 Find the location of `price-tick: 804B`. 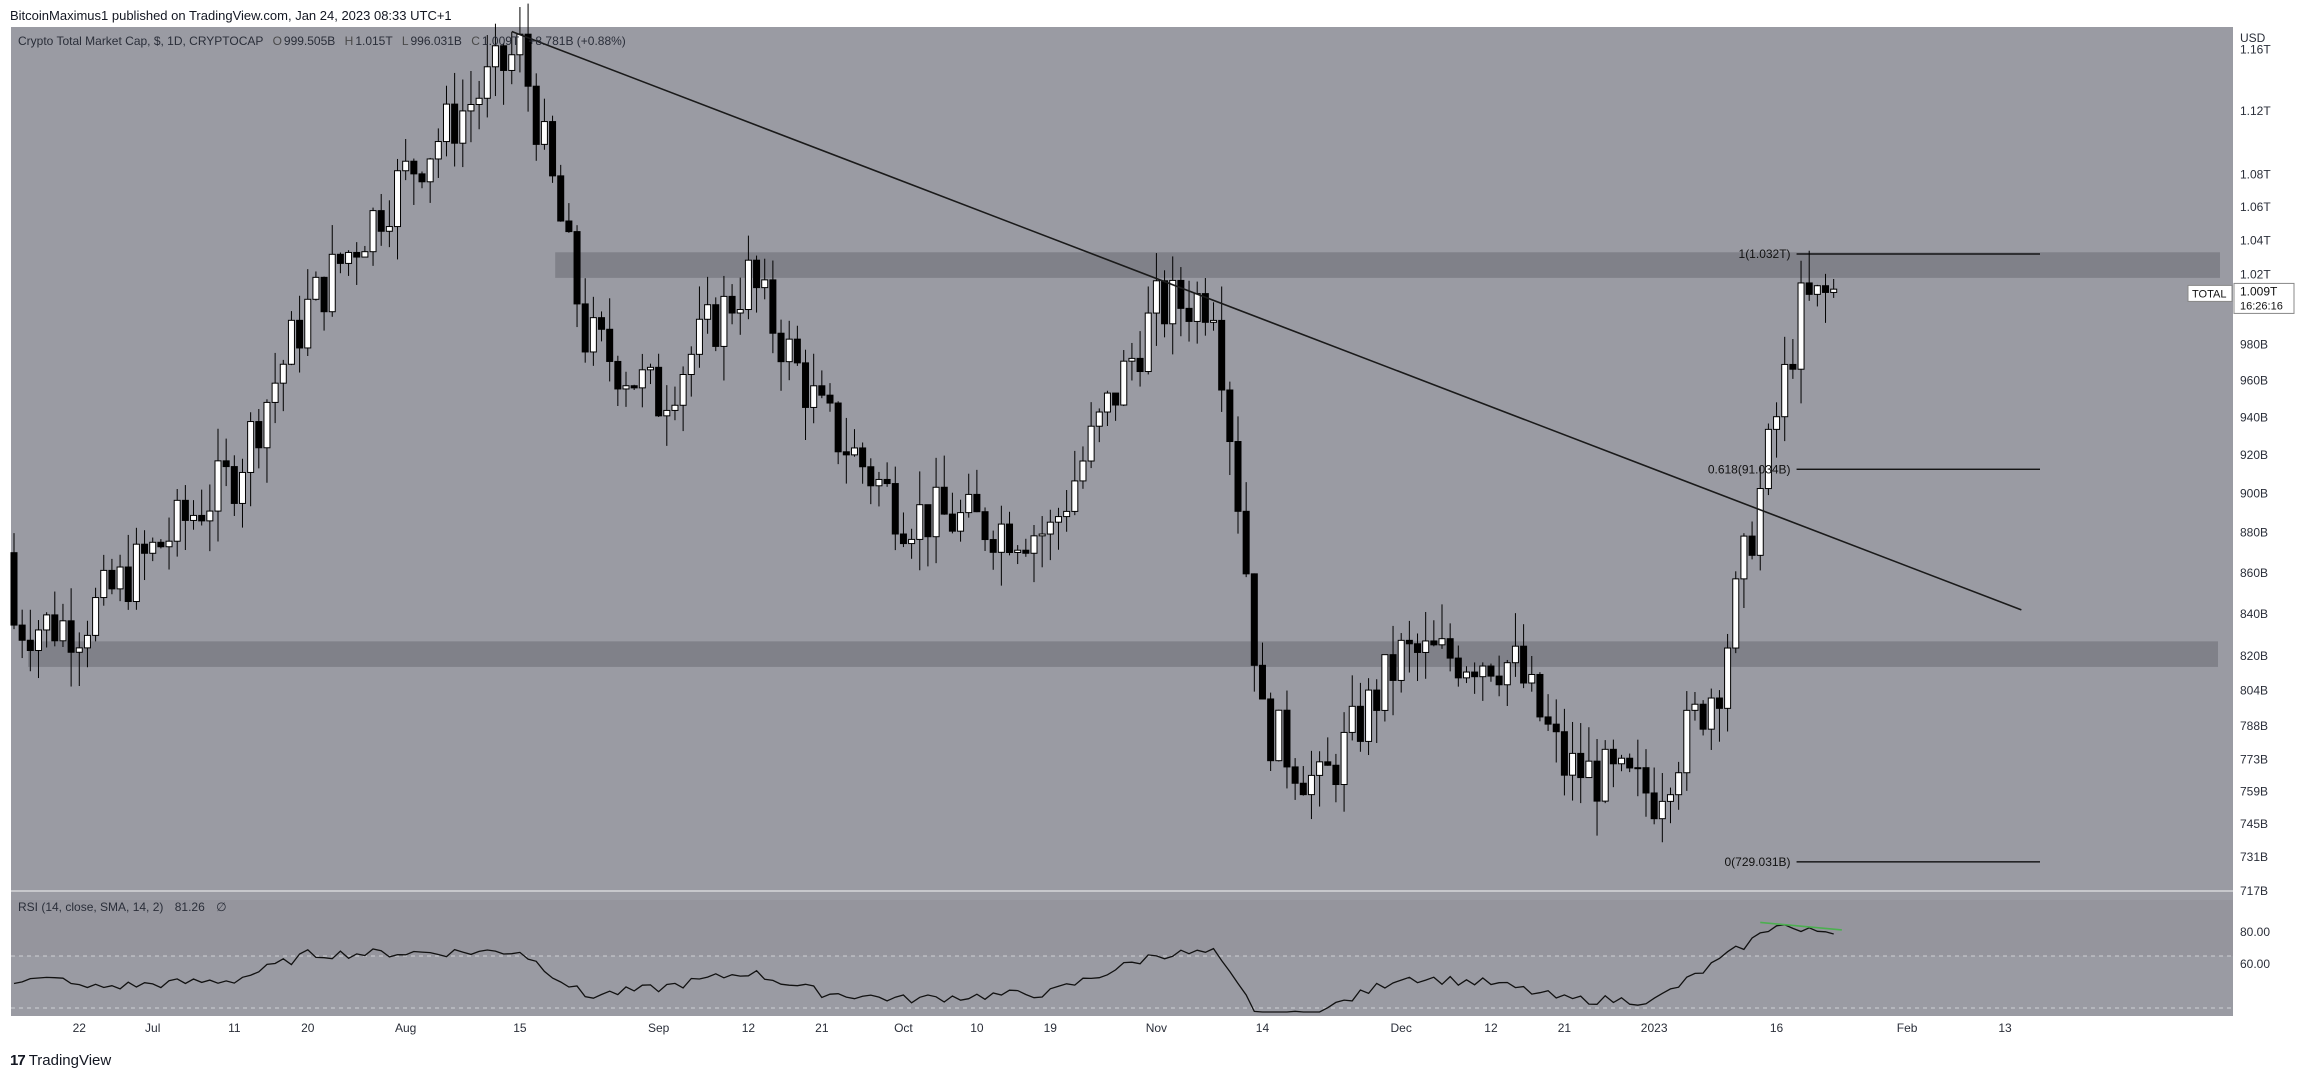

price-tick: 804B is located at coordinates (2254, 691).